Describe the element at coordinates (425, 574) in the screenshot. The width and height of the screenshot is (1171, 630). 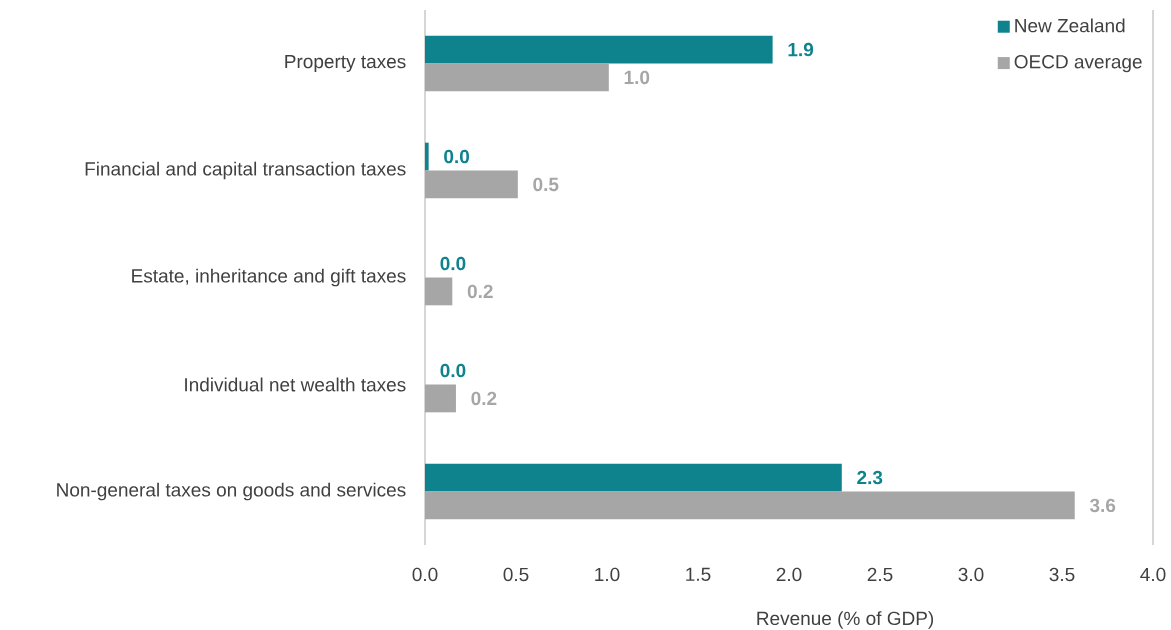
I see `x-tick-label: 0.0` at that location.